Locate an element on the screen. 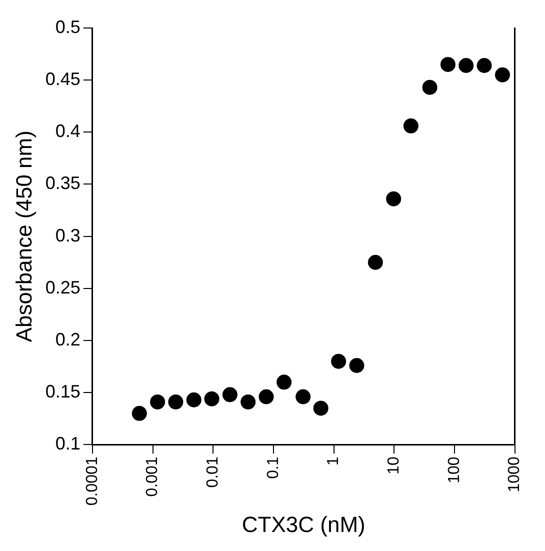 This screenshot has width=545, height=551. x-tick-label: 1 is located at coordinates (333, 461).